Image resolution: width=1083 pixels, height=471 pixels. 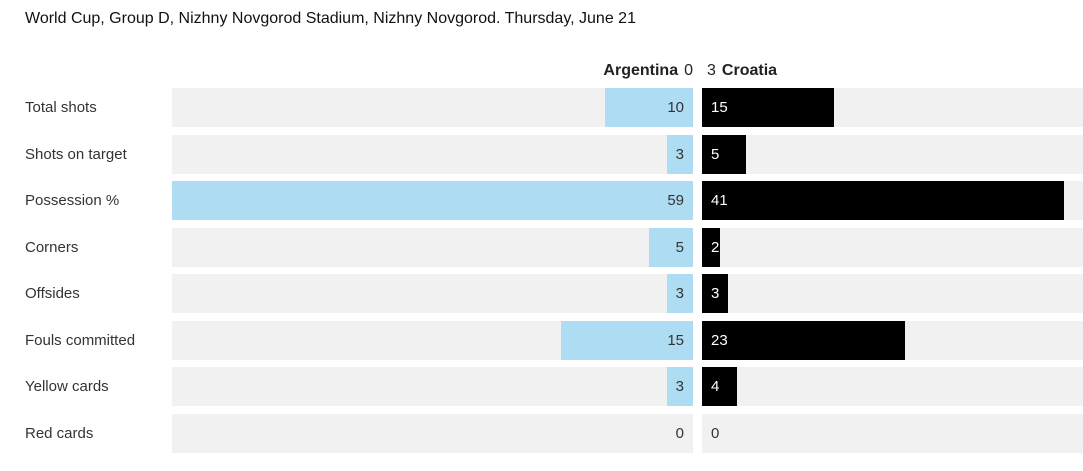 What do you see at coordinates (432, 107) in the screenshot?
I see `home-bar-track: 10` at bounding box center [432, 107].